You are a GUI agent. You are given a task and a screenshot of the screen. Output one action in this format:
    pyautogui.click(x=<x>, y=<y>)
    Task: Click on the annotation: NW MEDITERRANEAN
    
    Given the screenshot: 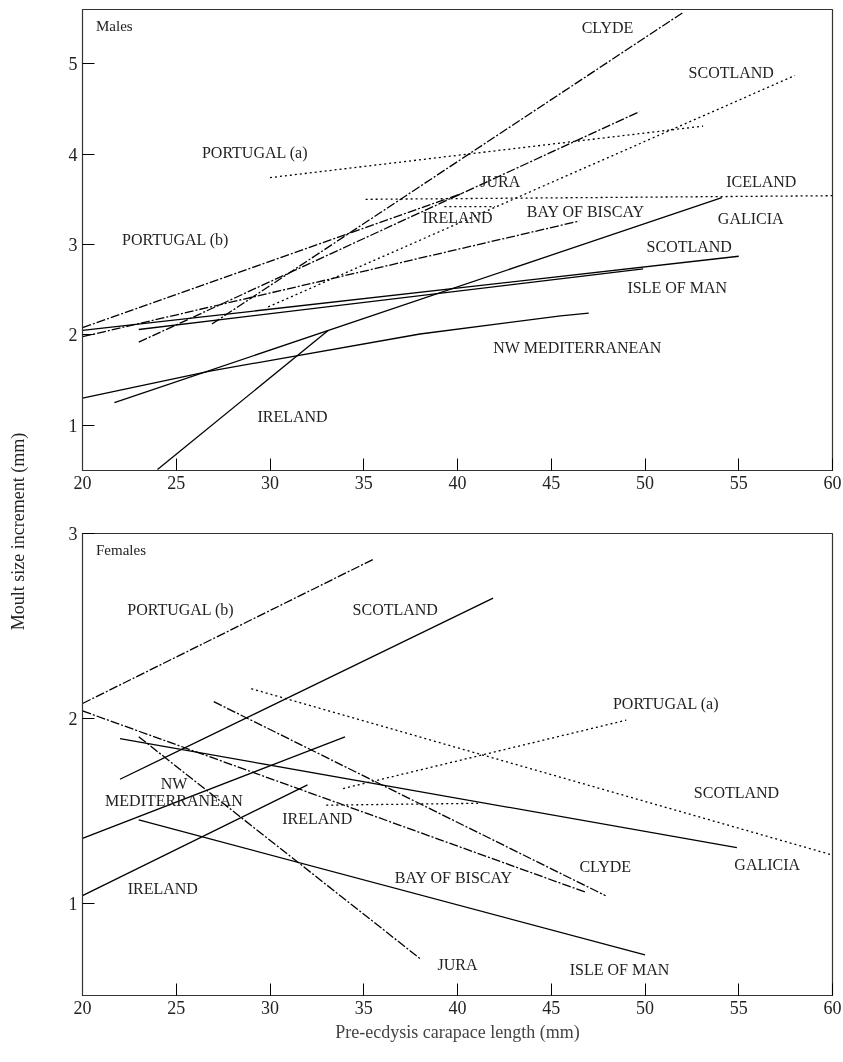 What is the action you would take?
    pyautogui.click(x=577, y=347)
    